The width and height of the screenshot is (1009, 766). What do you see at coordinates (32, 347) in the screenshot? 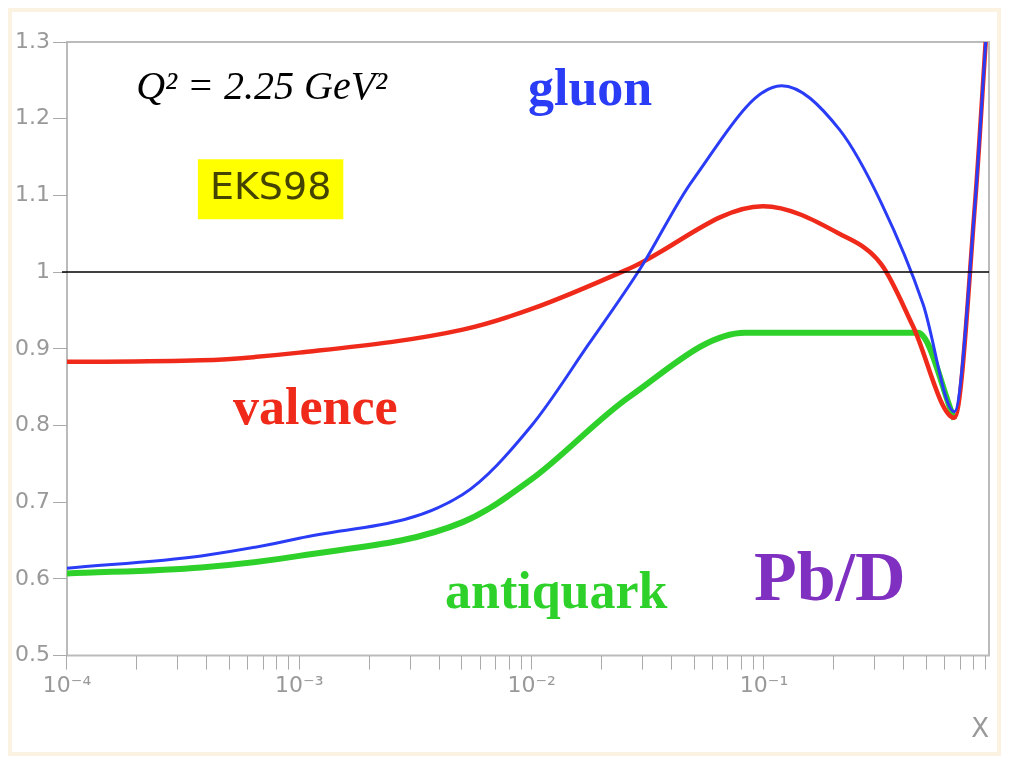
I see `y-tick-label: 0.9` at bounding box center [32, 347].